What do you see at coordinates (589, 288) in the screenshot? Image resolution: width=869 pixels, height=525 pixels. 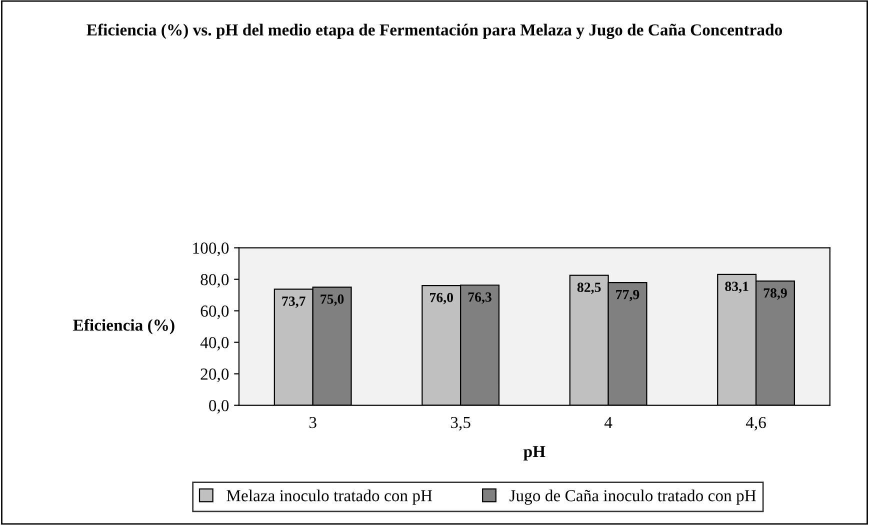 I see `data-label: 82,5` at bounding box center [589, 288].